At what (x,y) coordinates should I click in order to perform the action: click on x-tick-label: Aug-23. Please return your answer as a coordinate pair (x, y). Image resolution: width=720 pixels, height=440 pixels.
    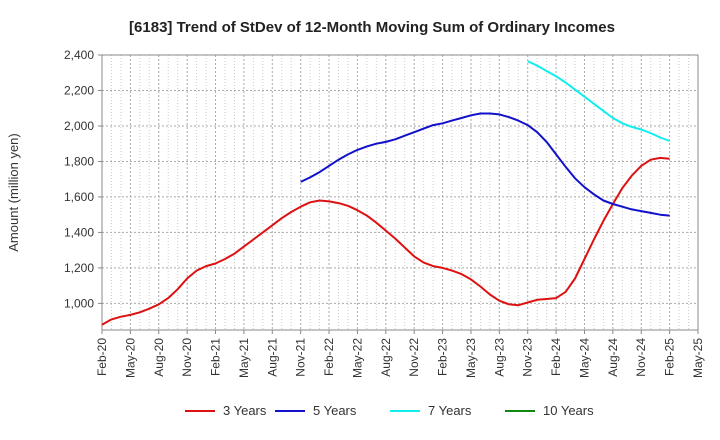
    Looking at the image, I should click on (499, 357).